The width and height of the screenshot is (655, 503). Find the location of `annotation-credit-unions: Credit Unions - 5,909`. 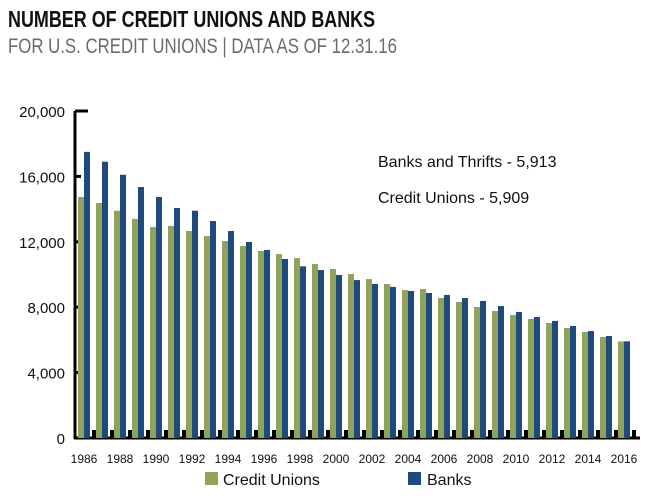

annotation-credit-unions: Credit Unions - 5,909 is located at coordinates (453, 198).